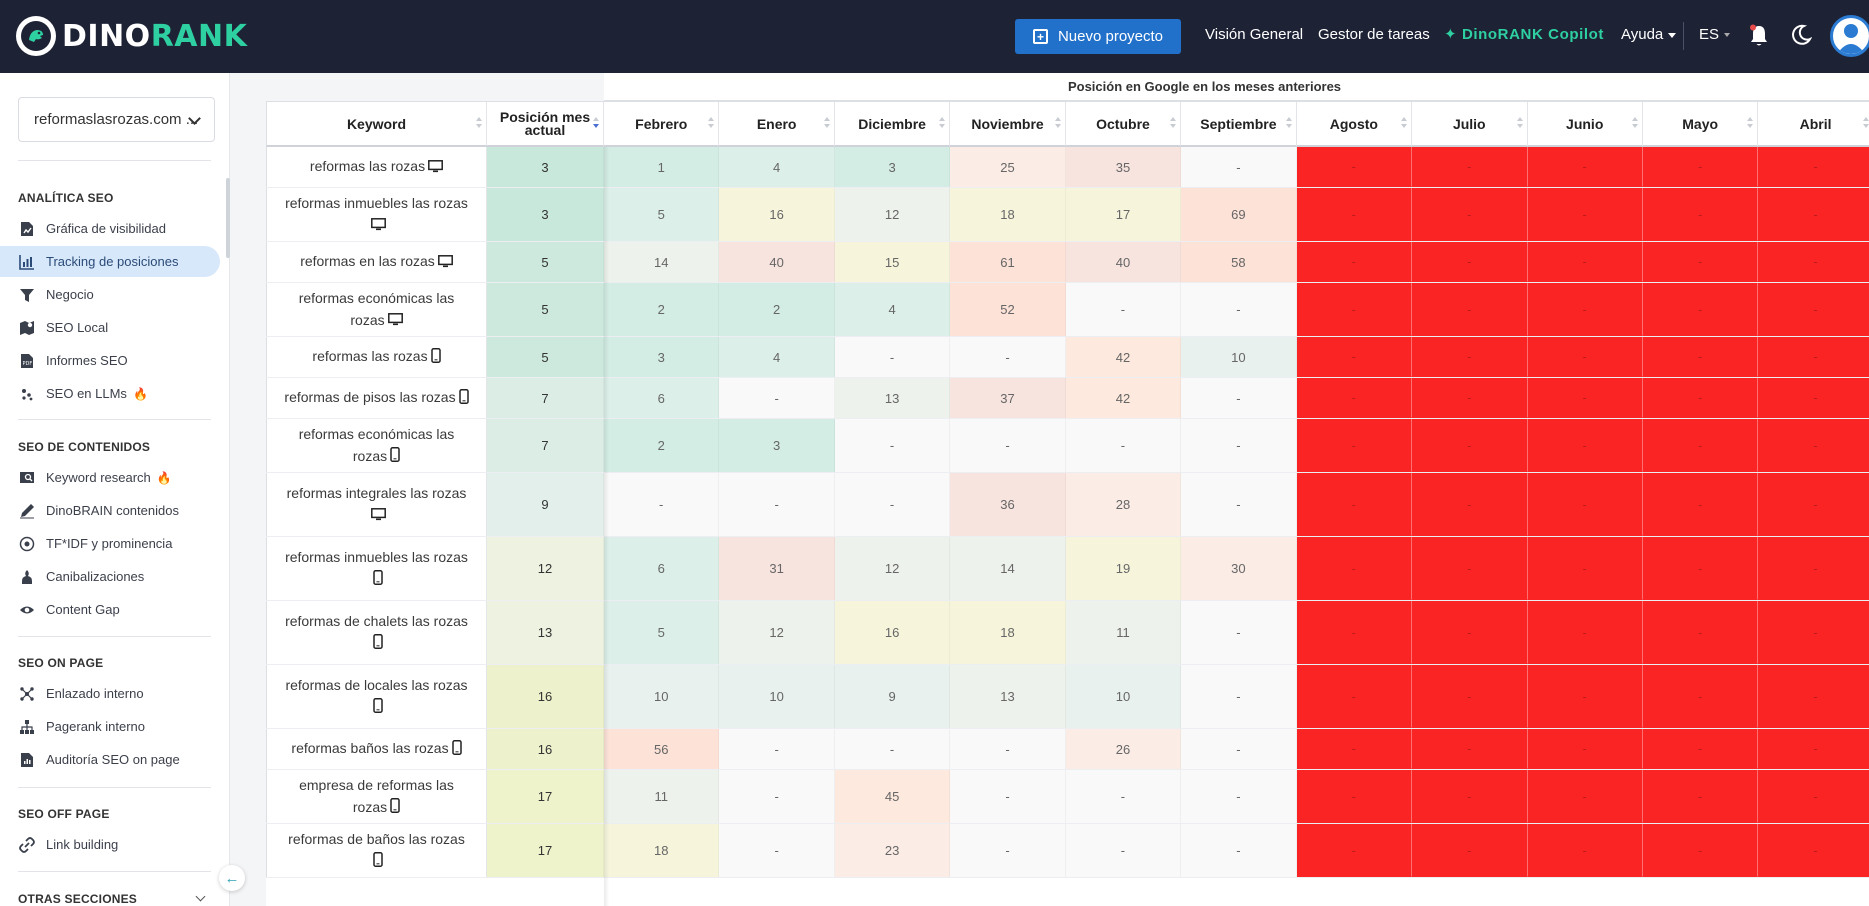  I want to click on keyword-cell: reformas de baños las rozas, so click(376, 850).